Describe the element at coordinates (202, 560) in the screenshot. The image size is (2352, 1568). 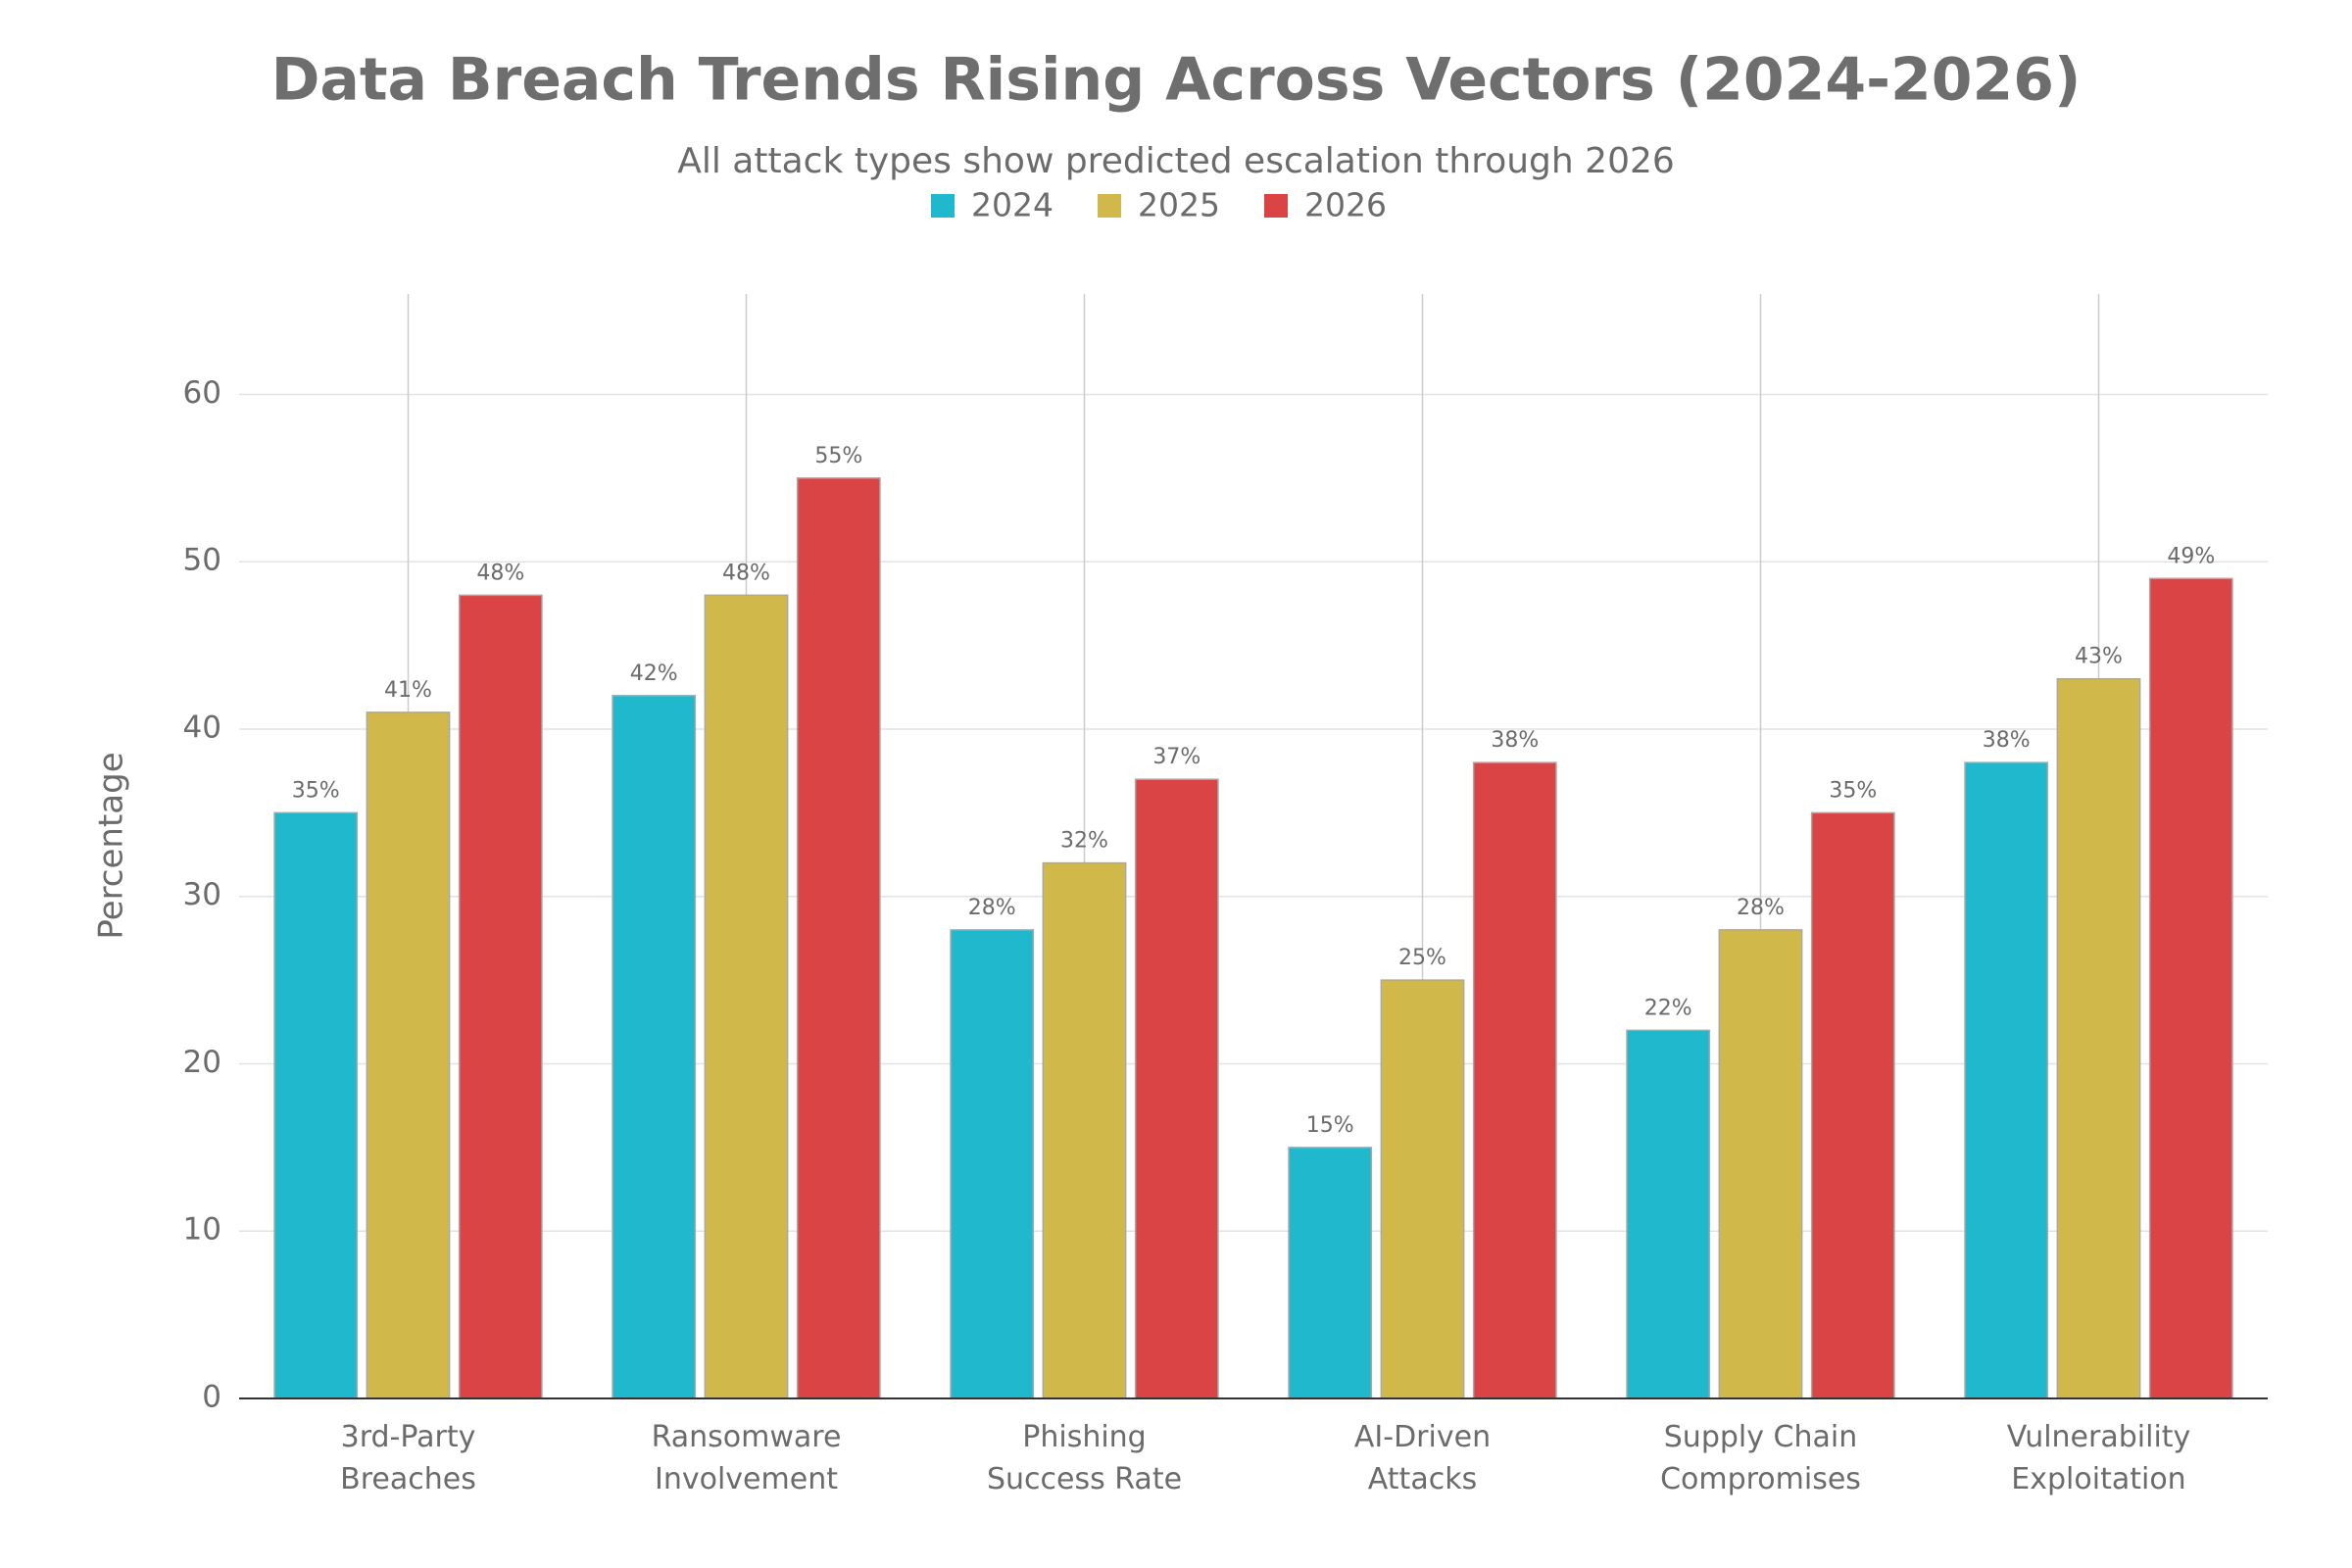
I see `y-tick-label: 50` at that location.